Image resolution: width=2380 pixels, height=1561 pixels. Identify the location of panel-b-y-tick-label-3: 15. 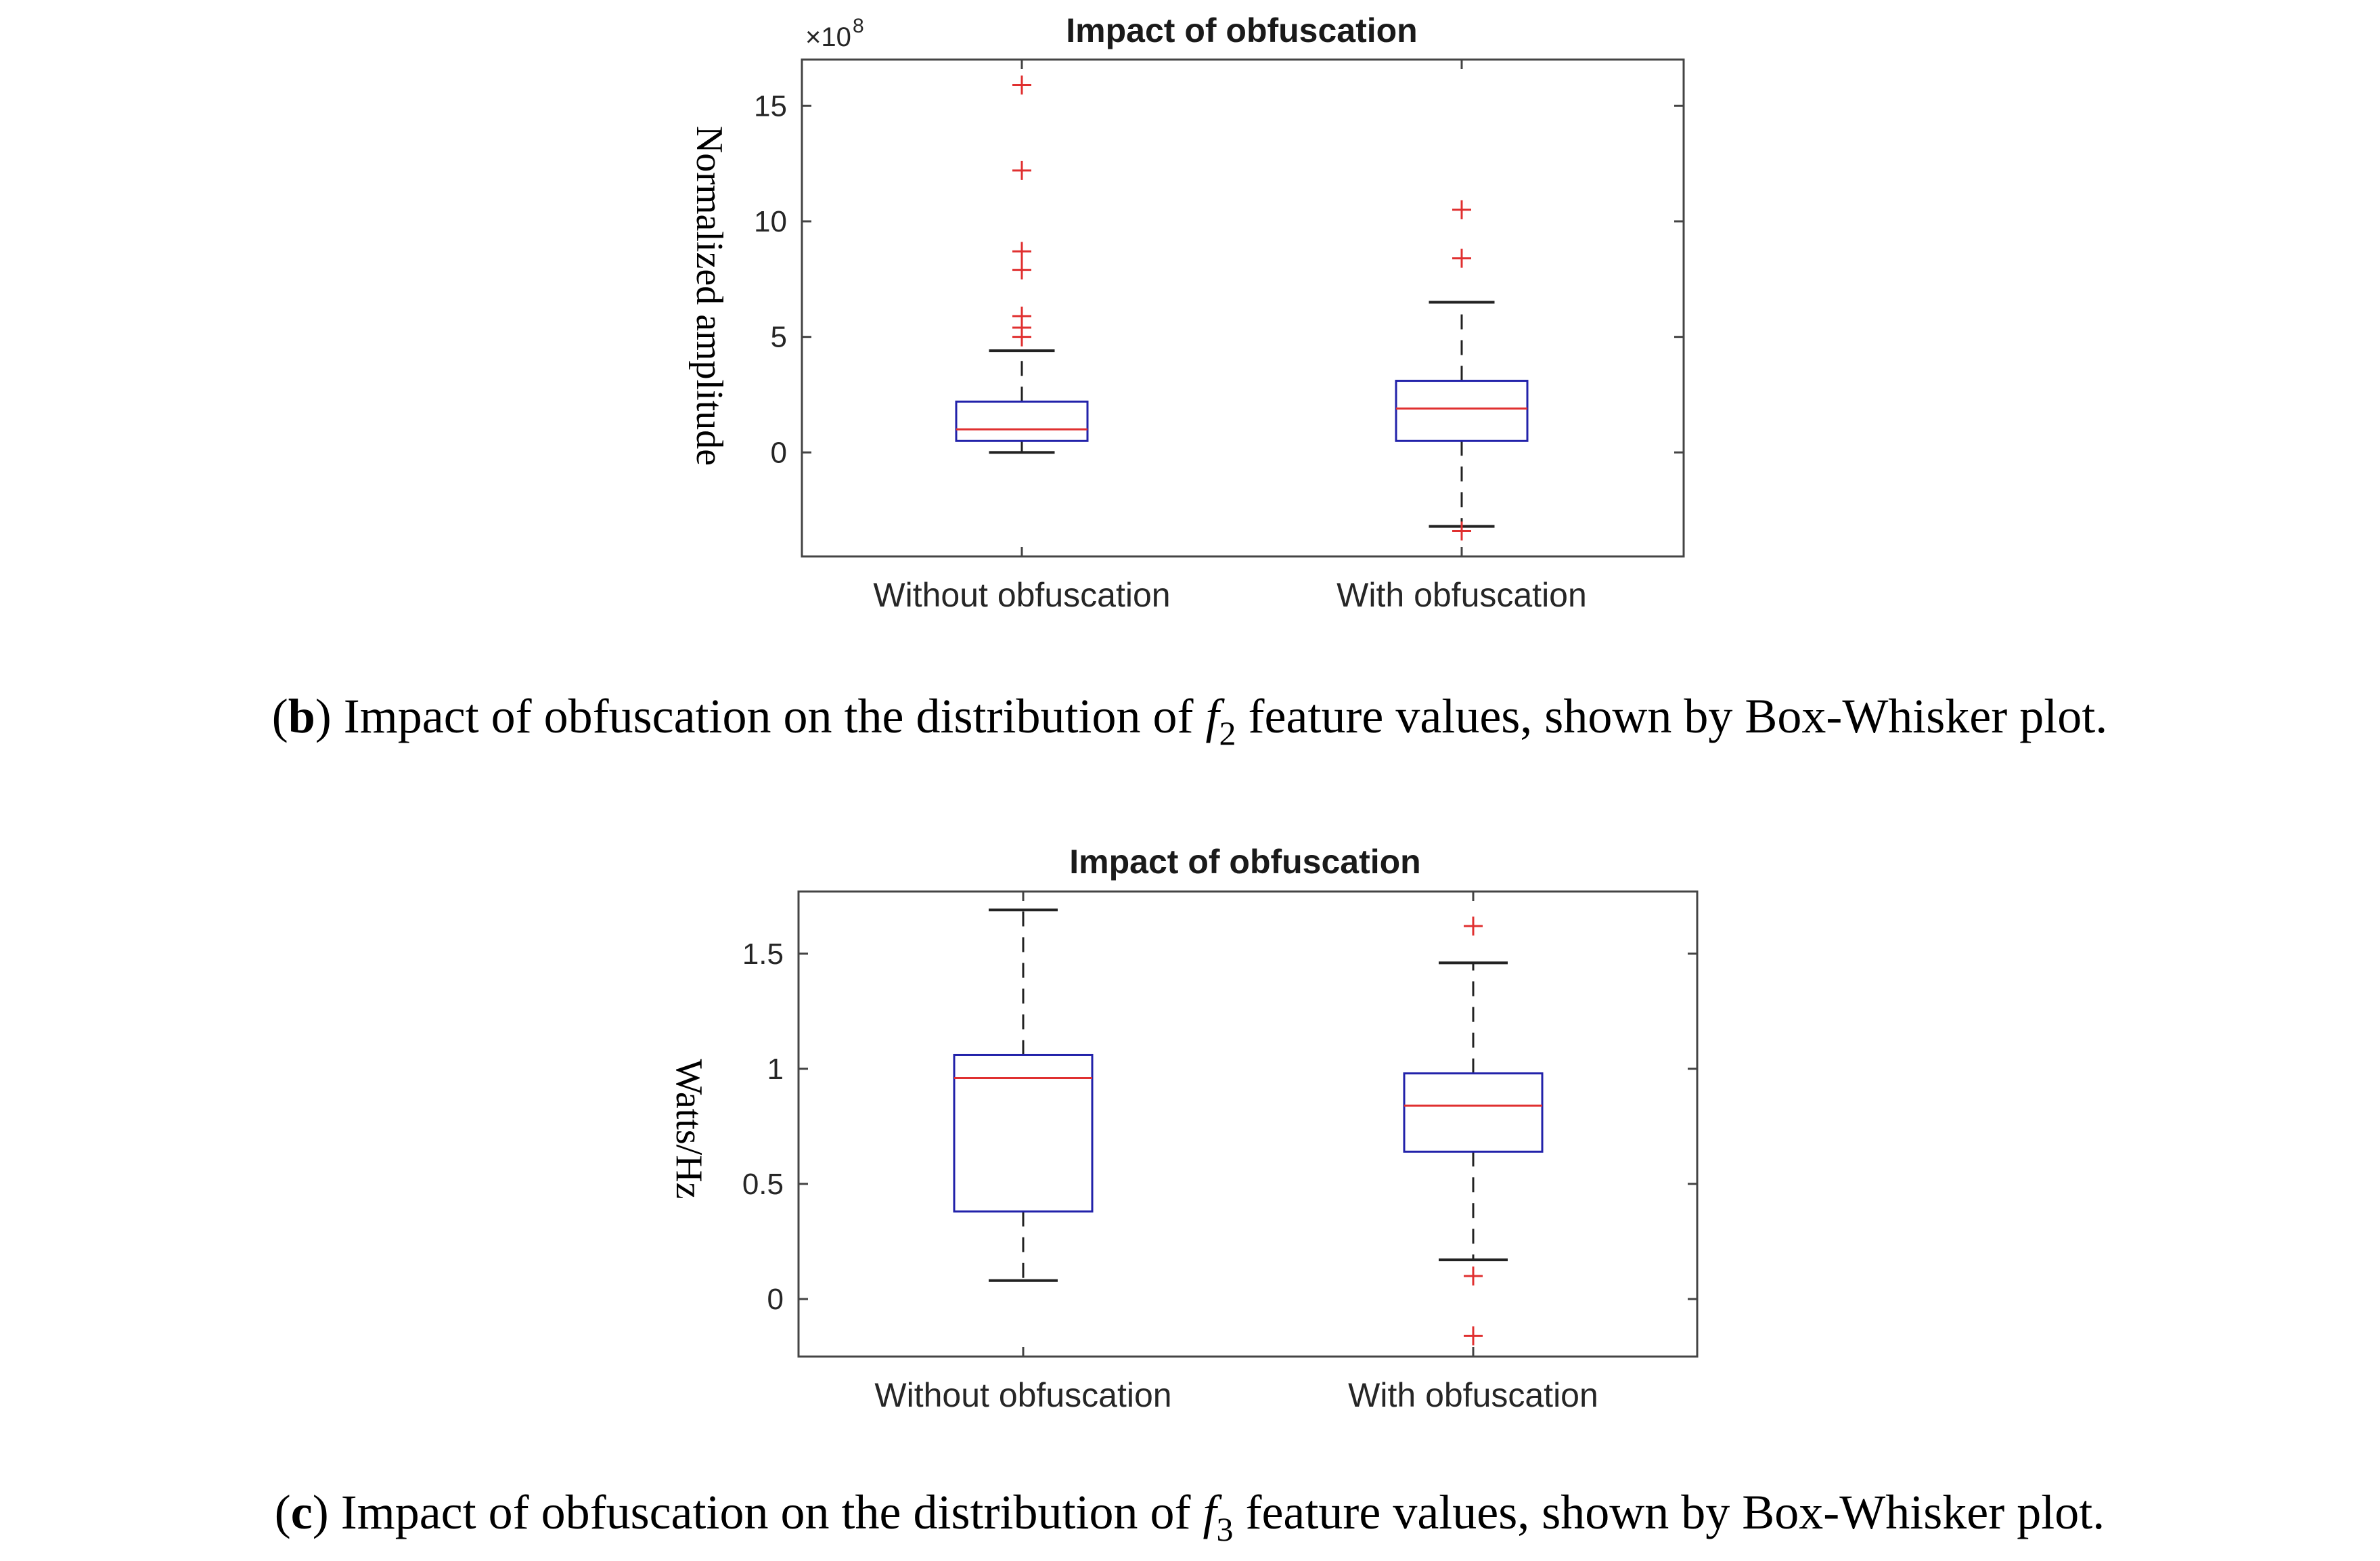
(771, 106).